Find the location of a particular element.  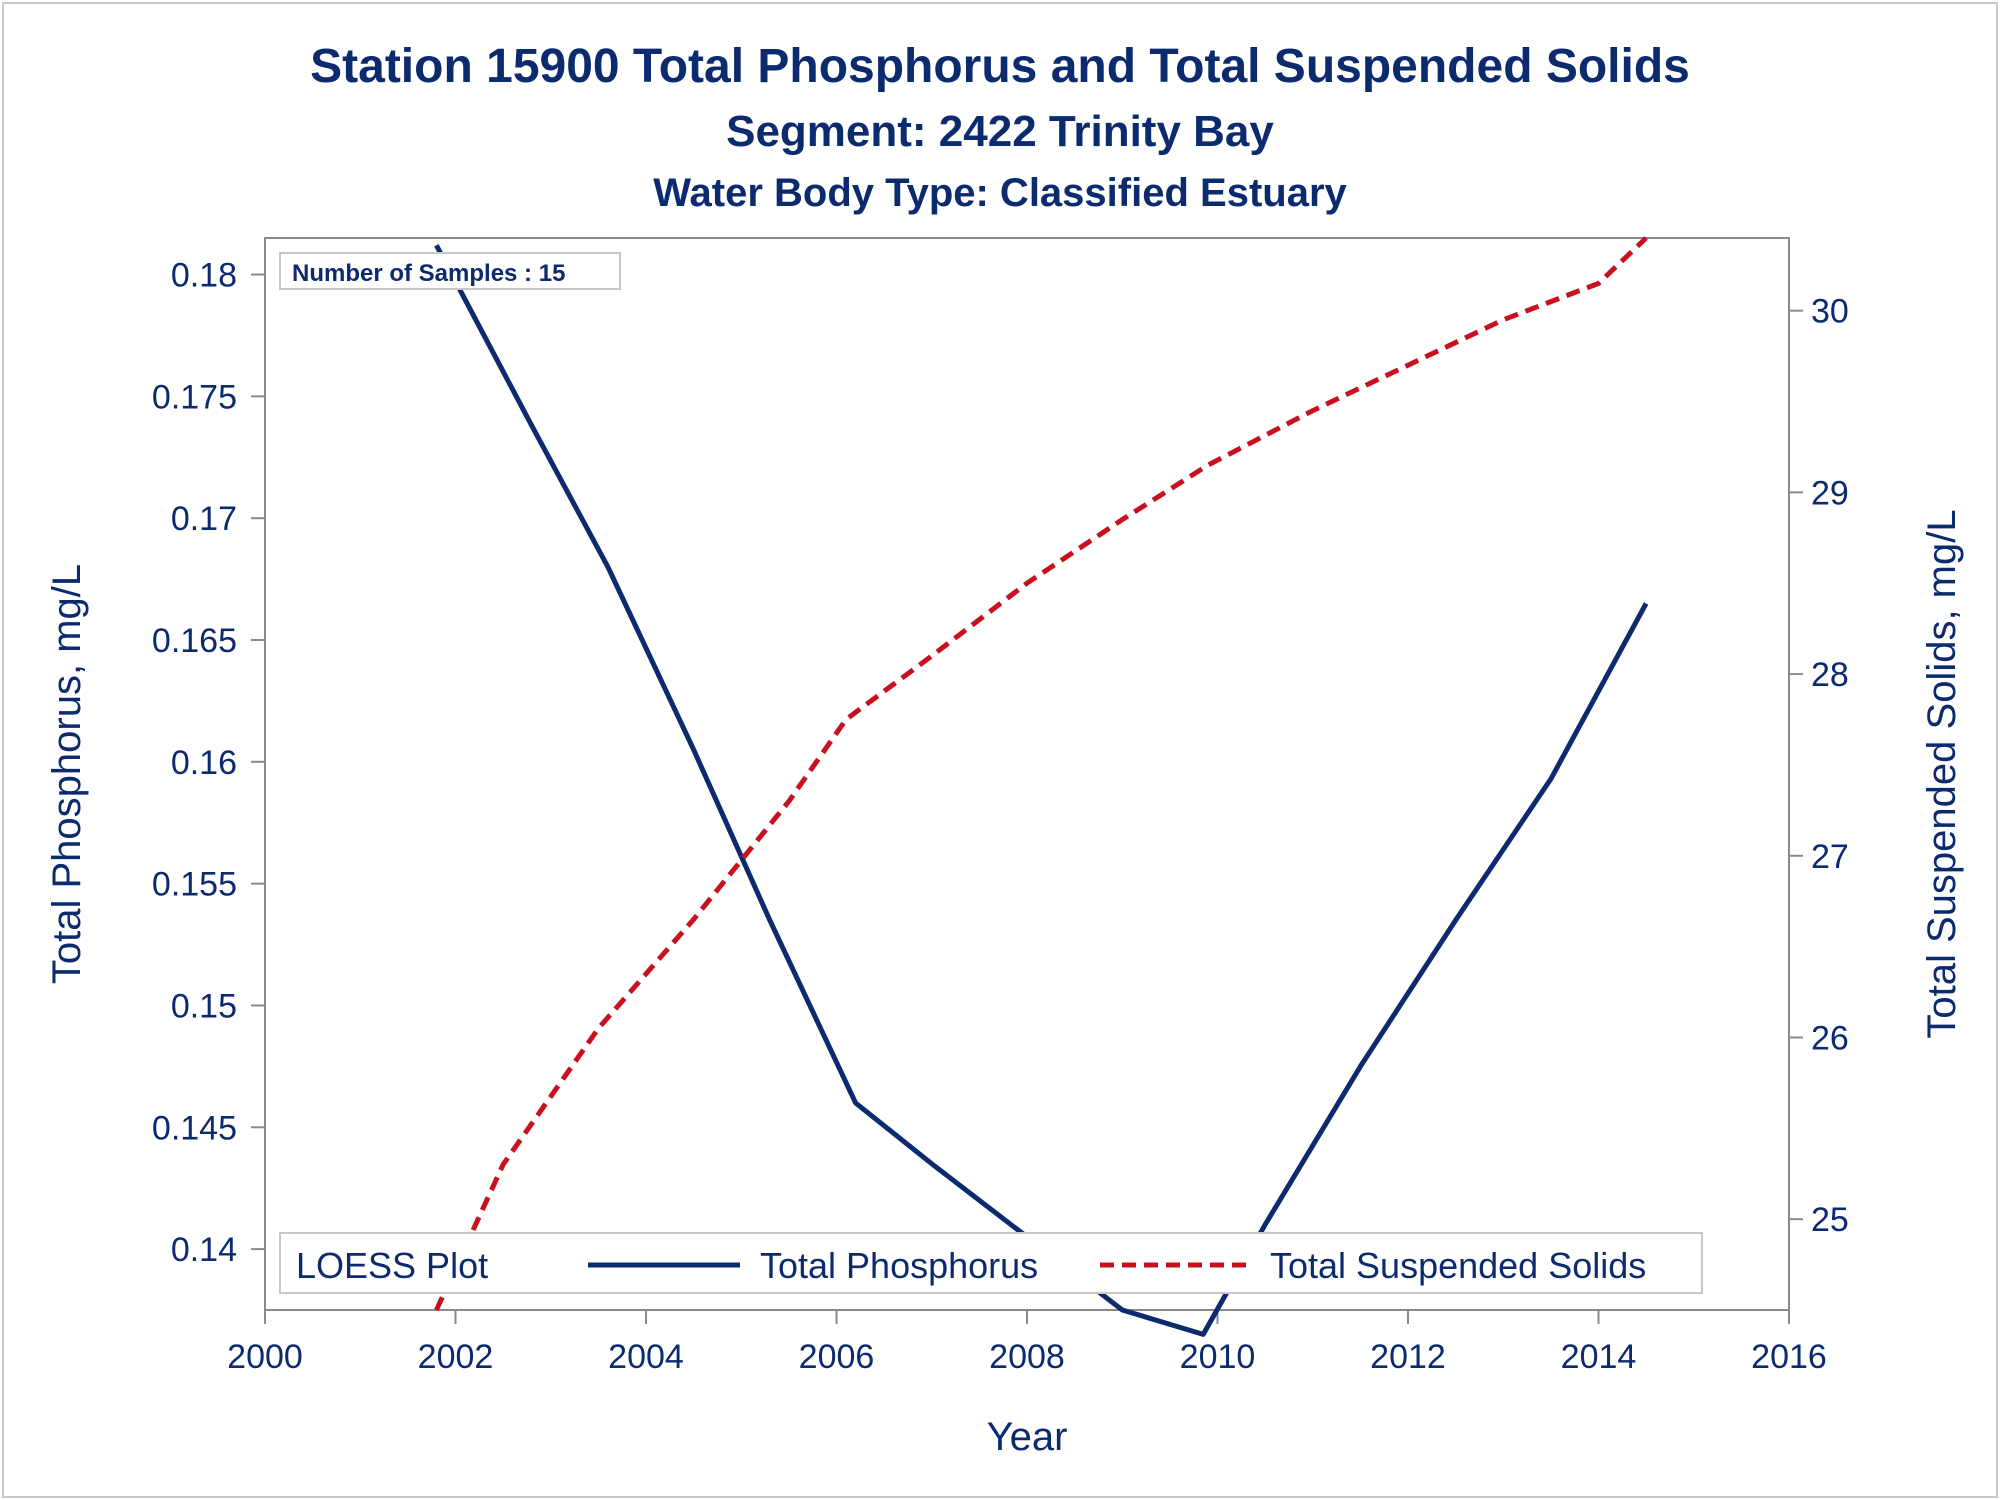

legend-label-total-phosphorus: Total Phosphorus is located at coordinates (899, 1265).